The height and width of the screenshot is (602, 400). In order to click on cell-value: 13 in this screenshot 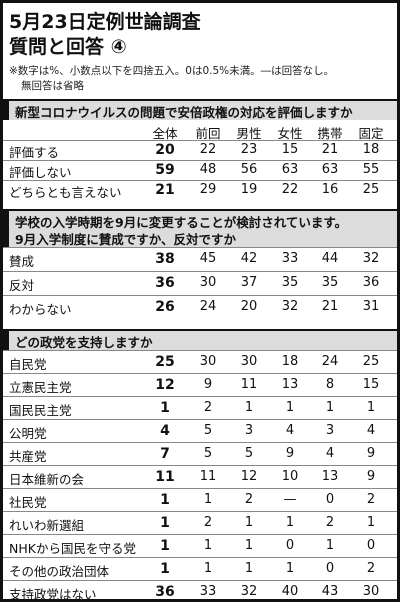, I will do `click(290, 384)`.